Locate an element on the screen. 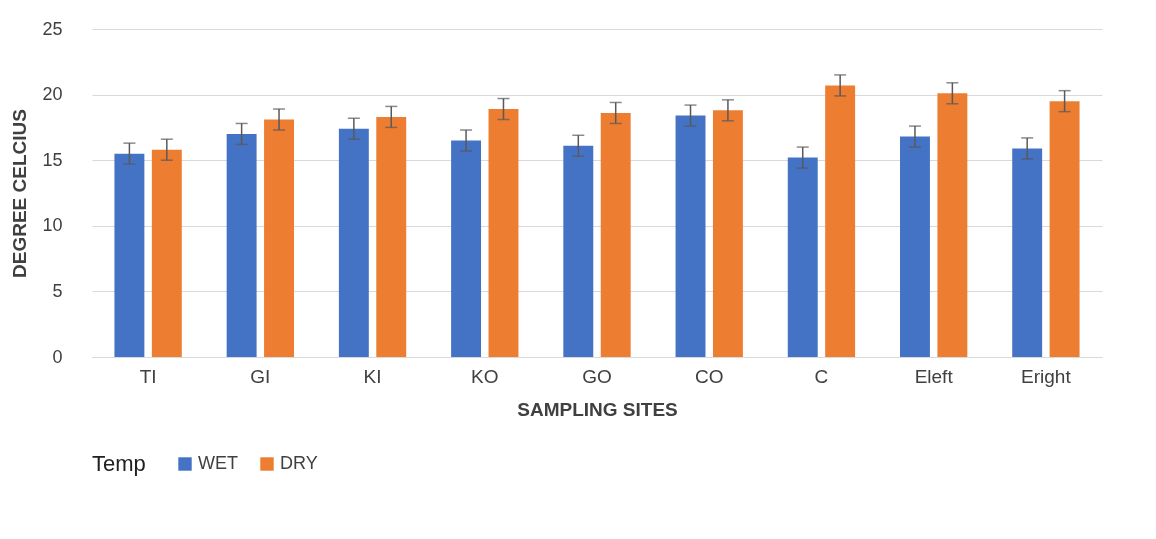 Image resolution: width=1156 pixels, height=539 pixels. x-tick-label: CO is located at coordinates (709, 376).